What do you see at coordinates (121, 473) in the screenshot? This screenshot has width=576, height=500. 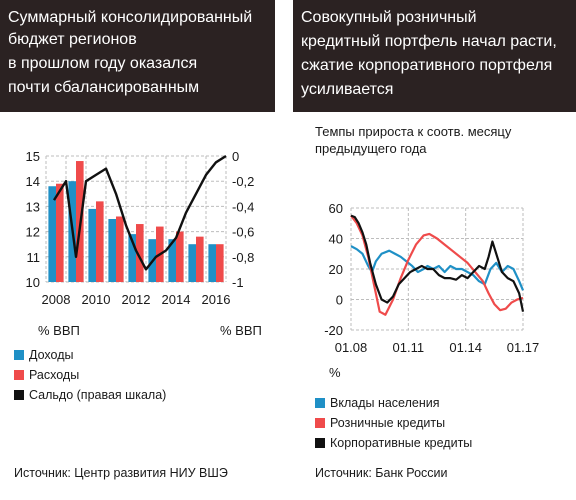 I see `left-source: Источник: Центр развития НИУ ВШЭ` at bounding box center [121, 473].